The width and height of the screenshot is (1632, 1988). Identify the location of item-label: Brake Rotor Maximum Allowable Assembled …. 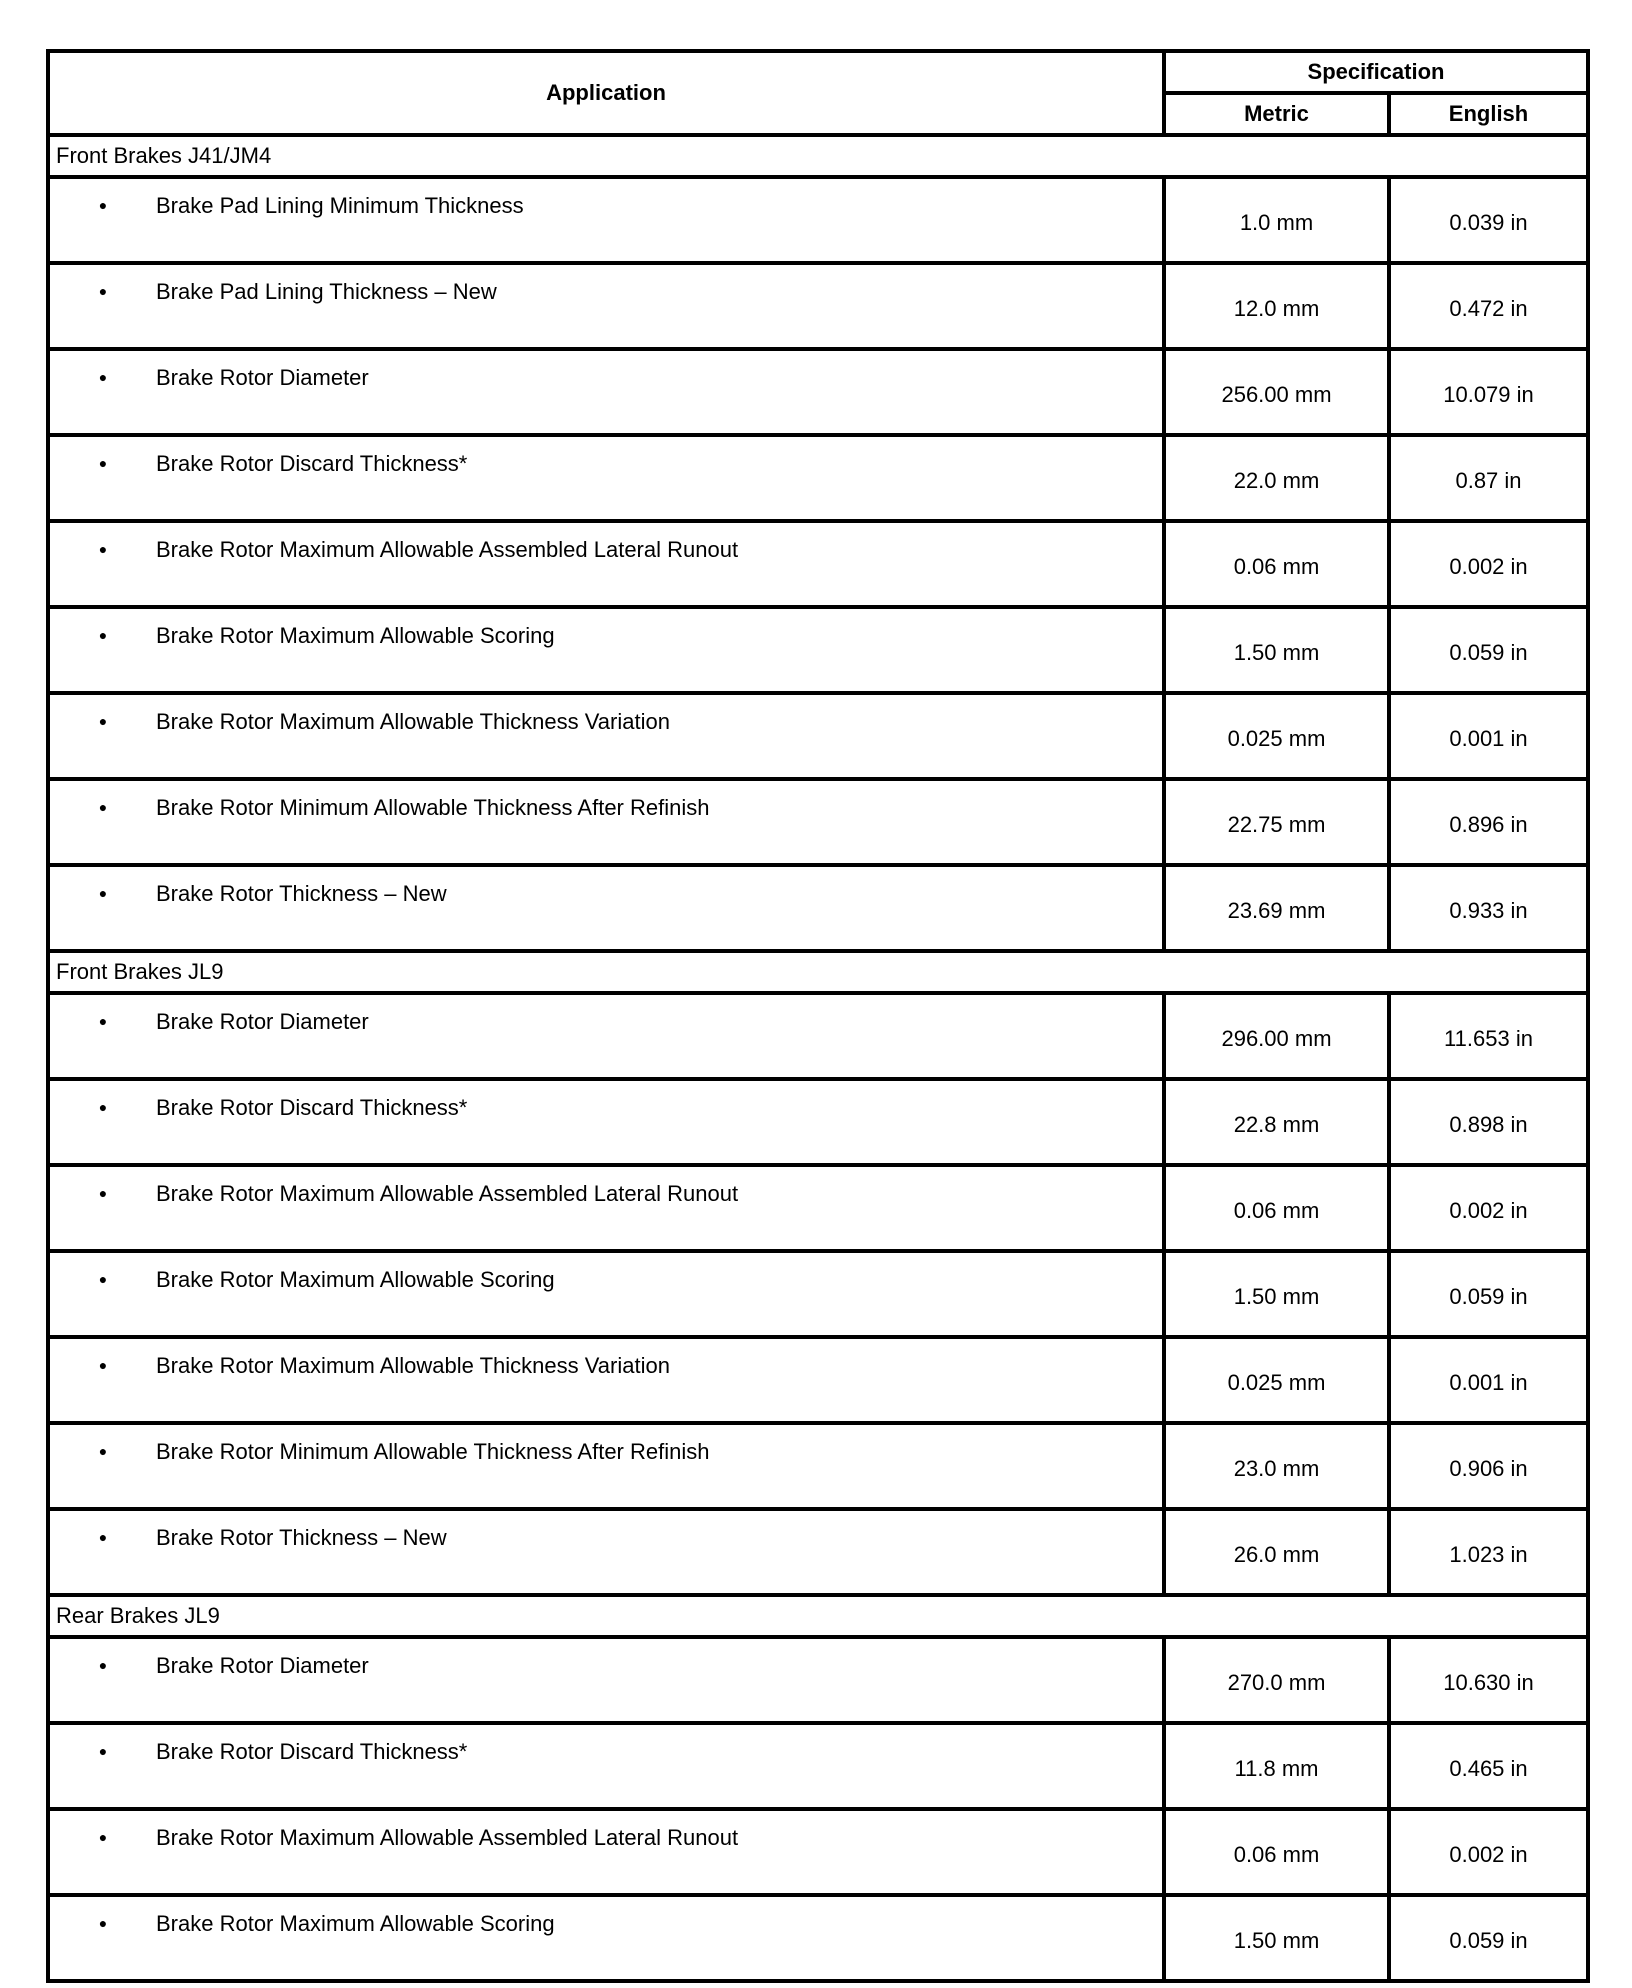
(447, 549).